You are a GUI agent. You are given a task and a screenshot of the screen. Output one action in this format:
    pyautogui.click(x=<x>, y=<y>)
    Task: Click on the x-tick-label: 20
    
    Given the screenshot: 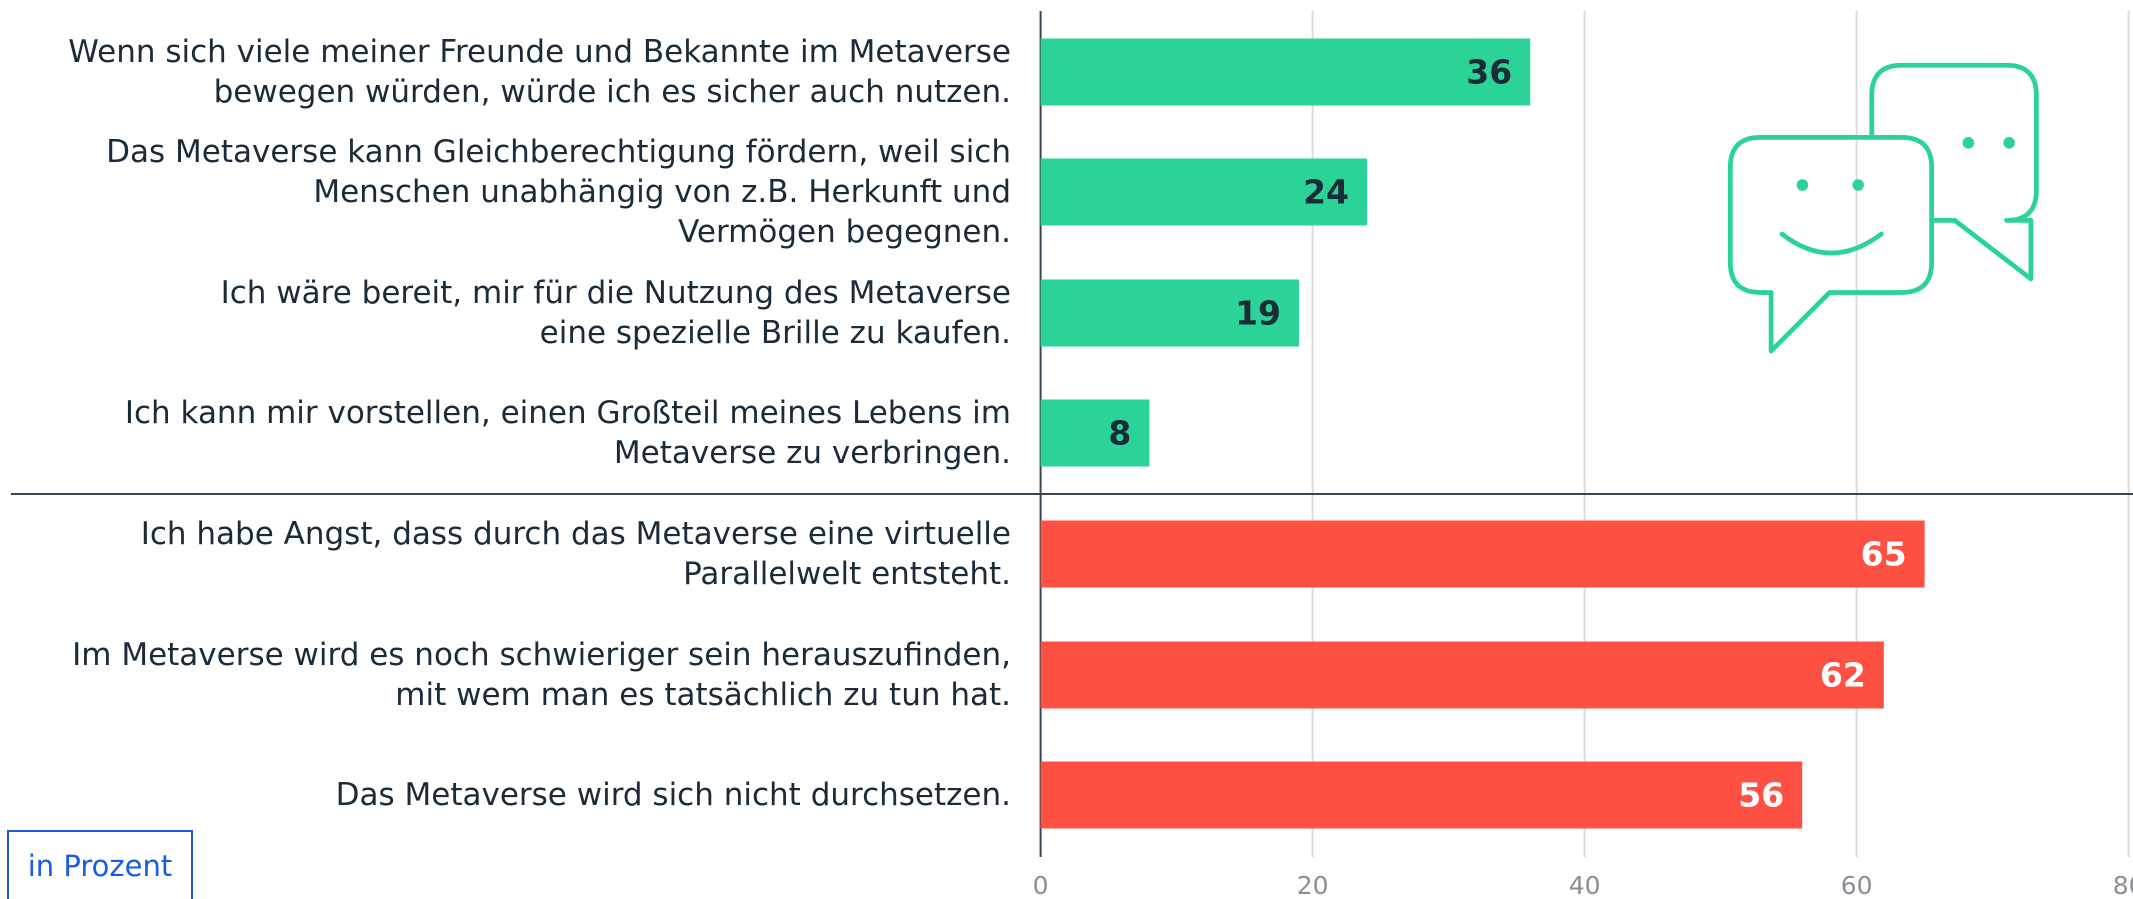 What is the action you would take?
    pyautogui.click(x=1313, y=885)
    